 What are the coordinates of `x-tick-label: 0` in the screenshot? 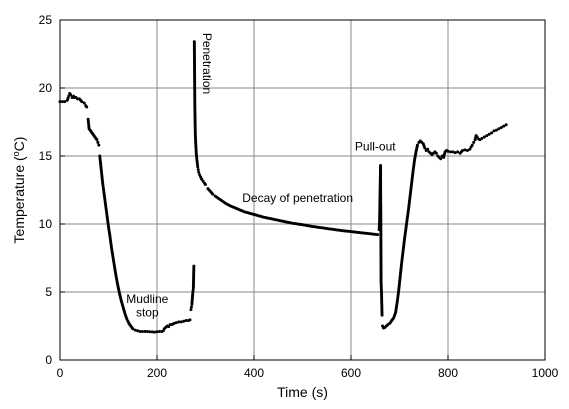 It's located at (60, 373).